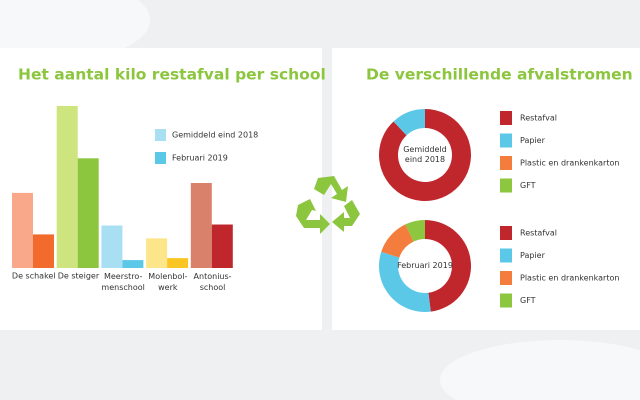  Describe the element at coordinates (200, 158) in the screenshot. I see `legend-label: Februari 2019` at that location.